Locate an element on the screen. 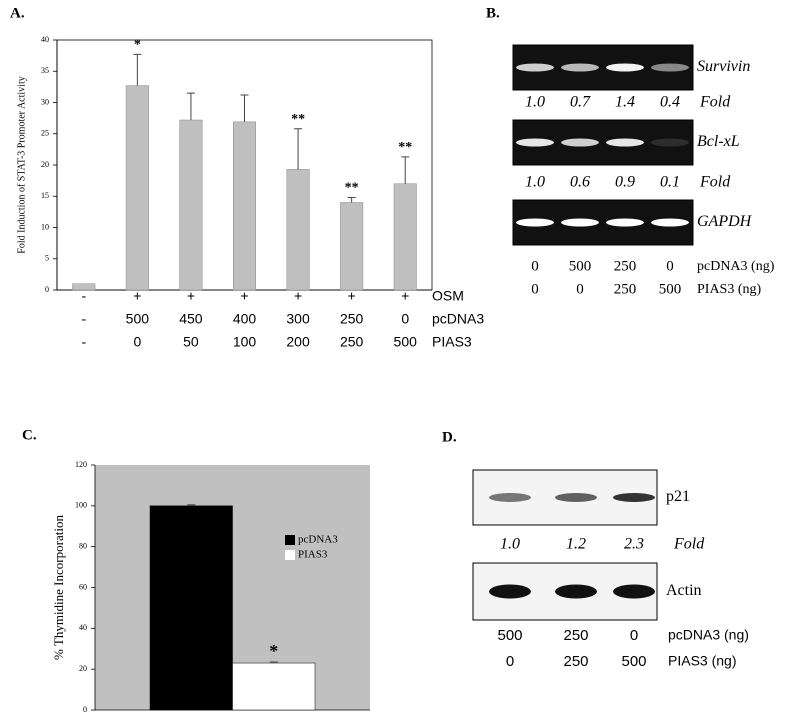  gene-name: GAPDH is located at coordinates (725, 221).